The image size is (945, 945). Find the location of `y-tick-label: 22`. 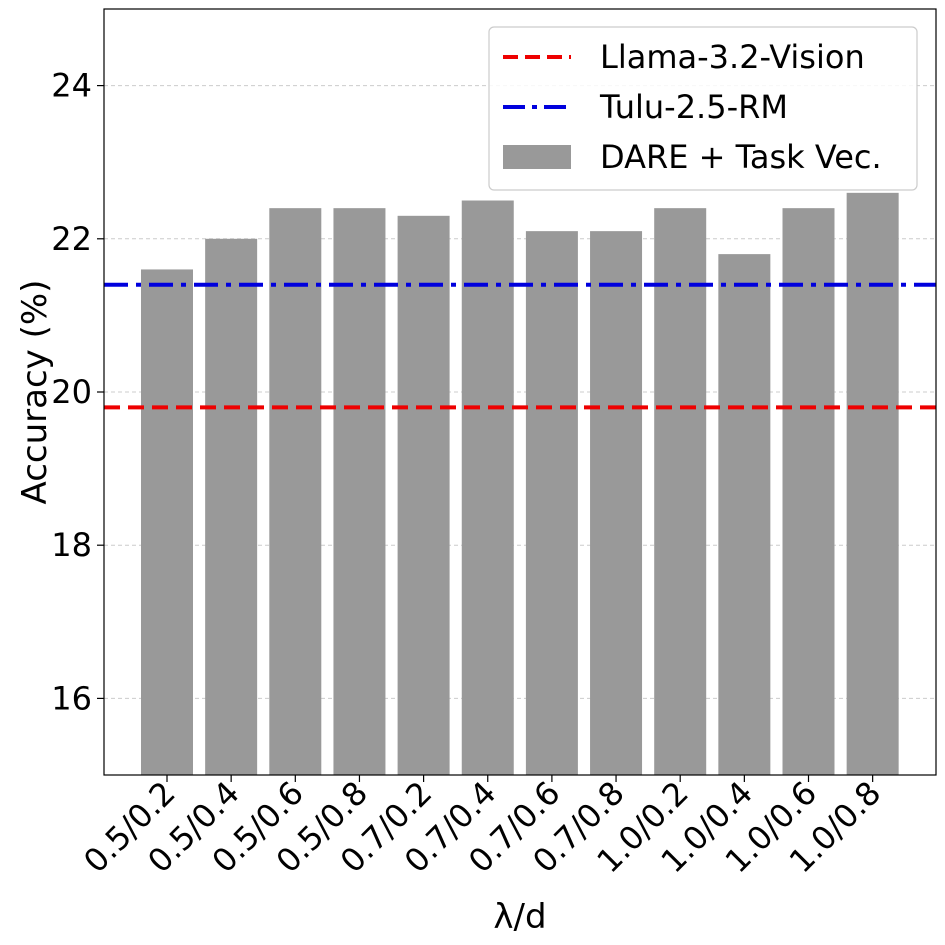

y-tick-label: 22 is located at coordinates (71, 239).